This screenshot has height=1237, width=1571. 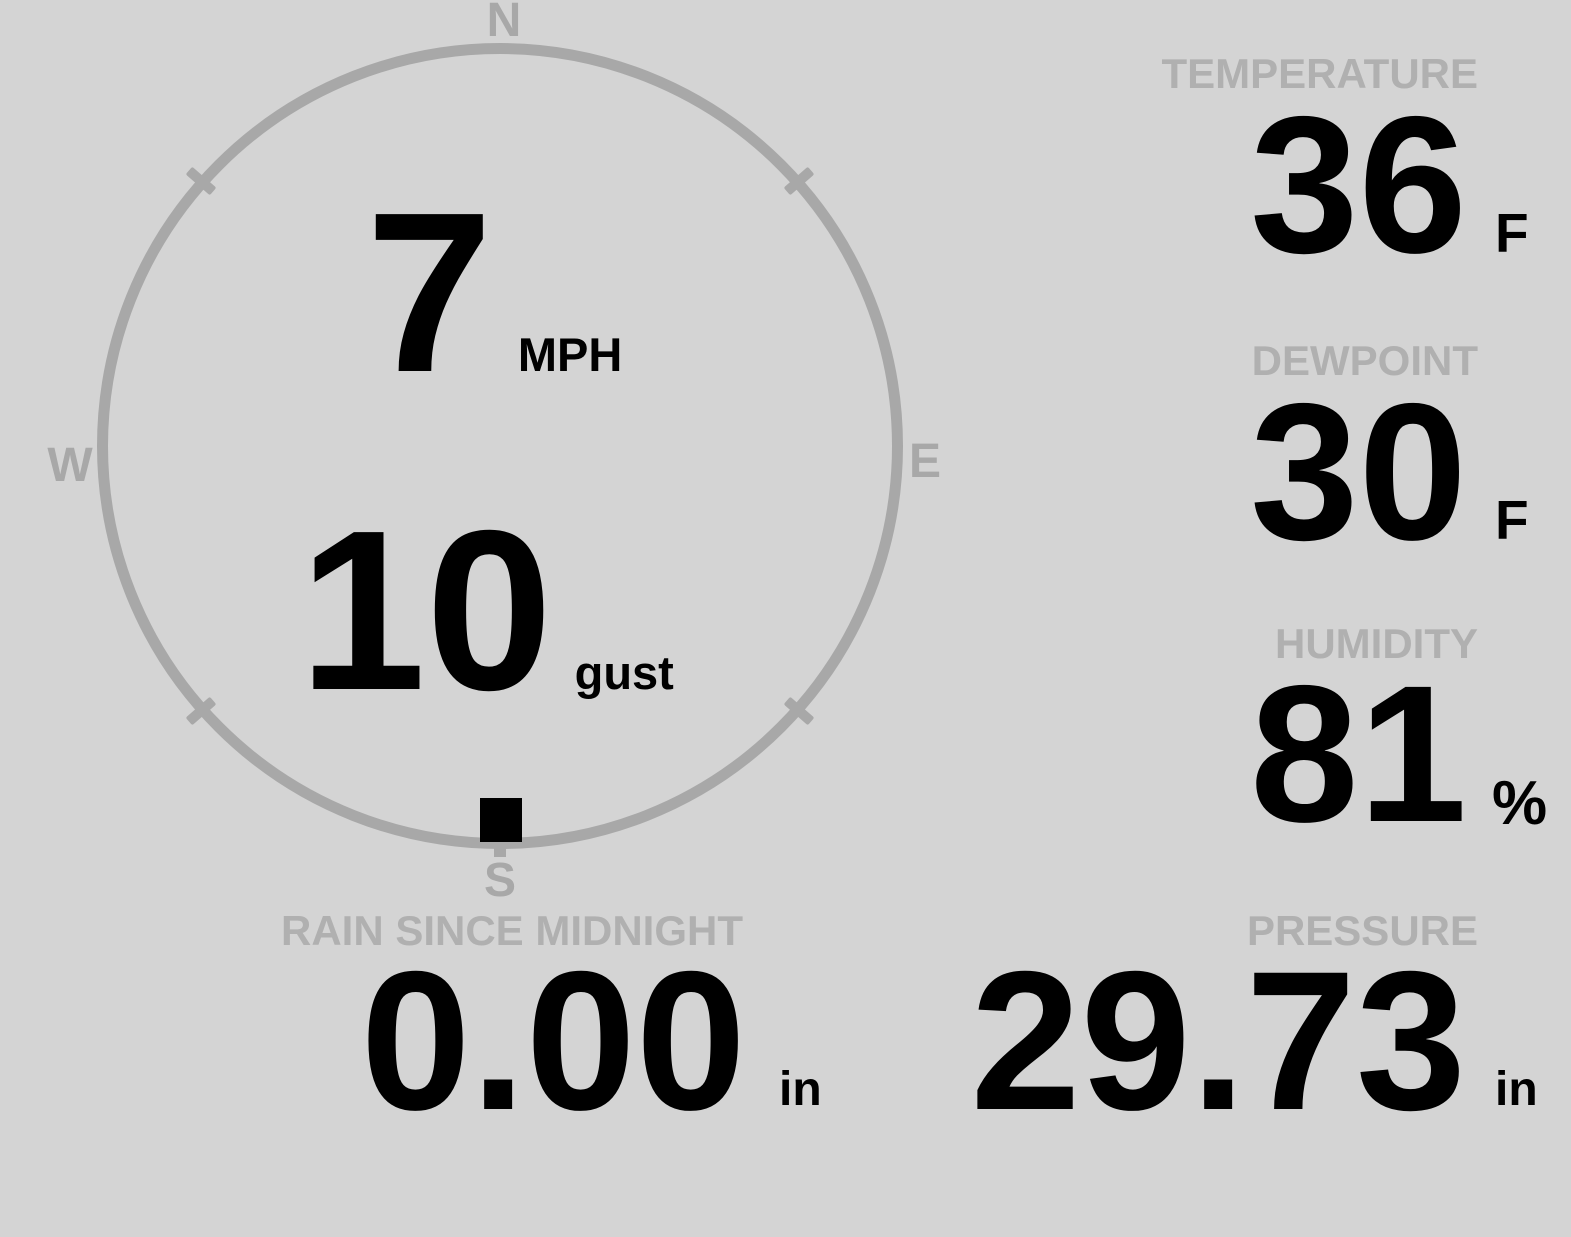 I want to click on dewpoint-value: 30, so click(x=1358, y=472).